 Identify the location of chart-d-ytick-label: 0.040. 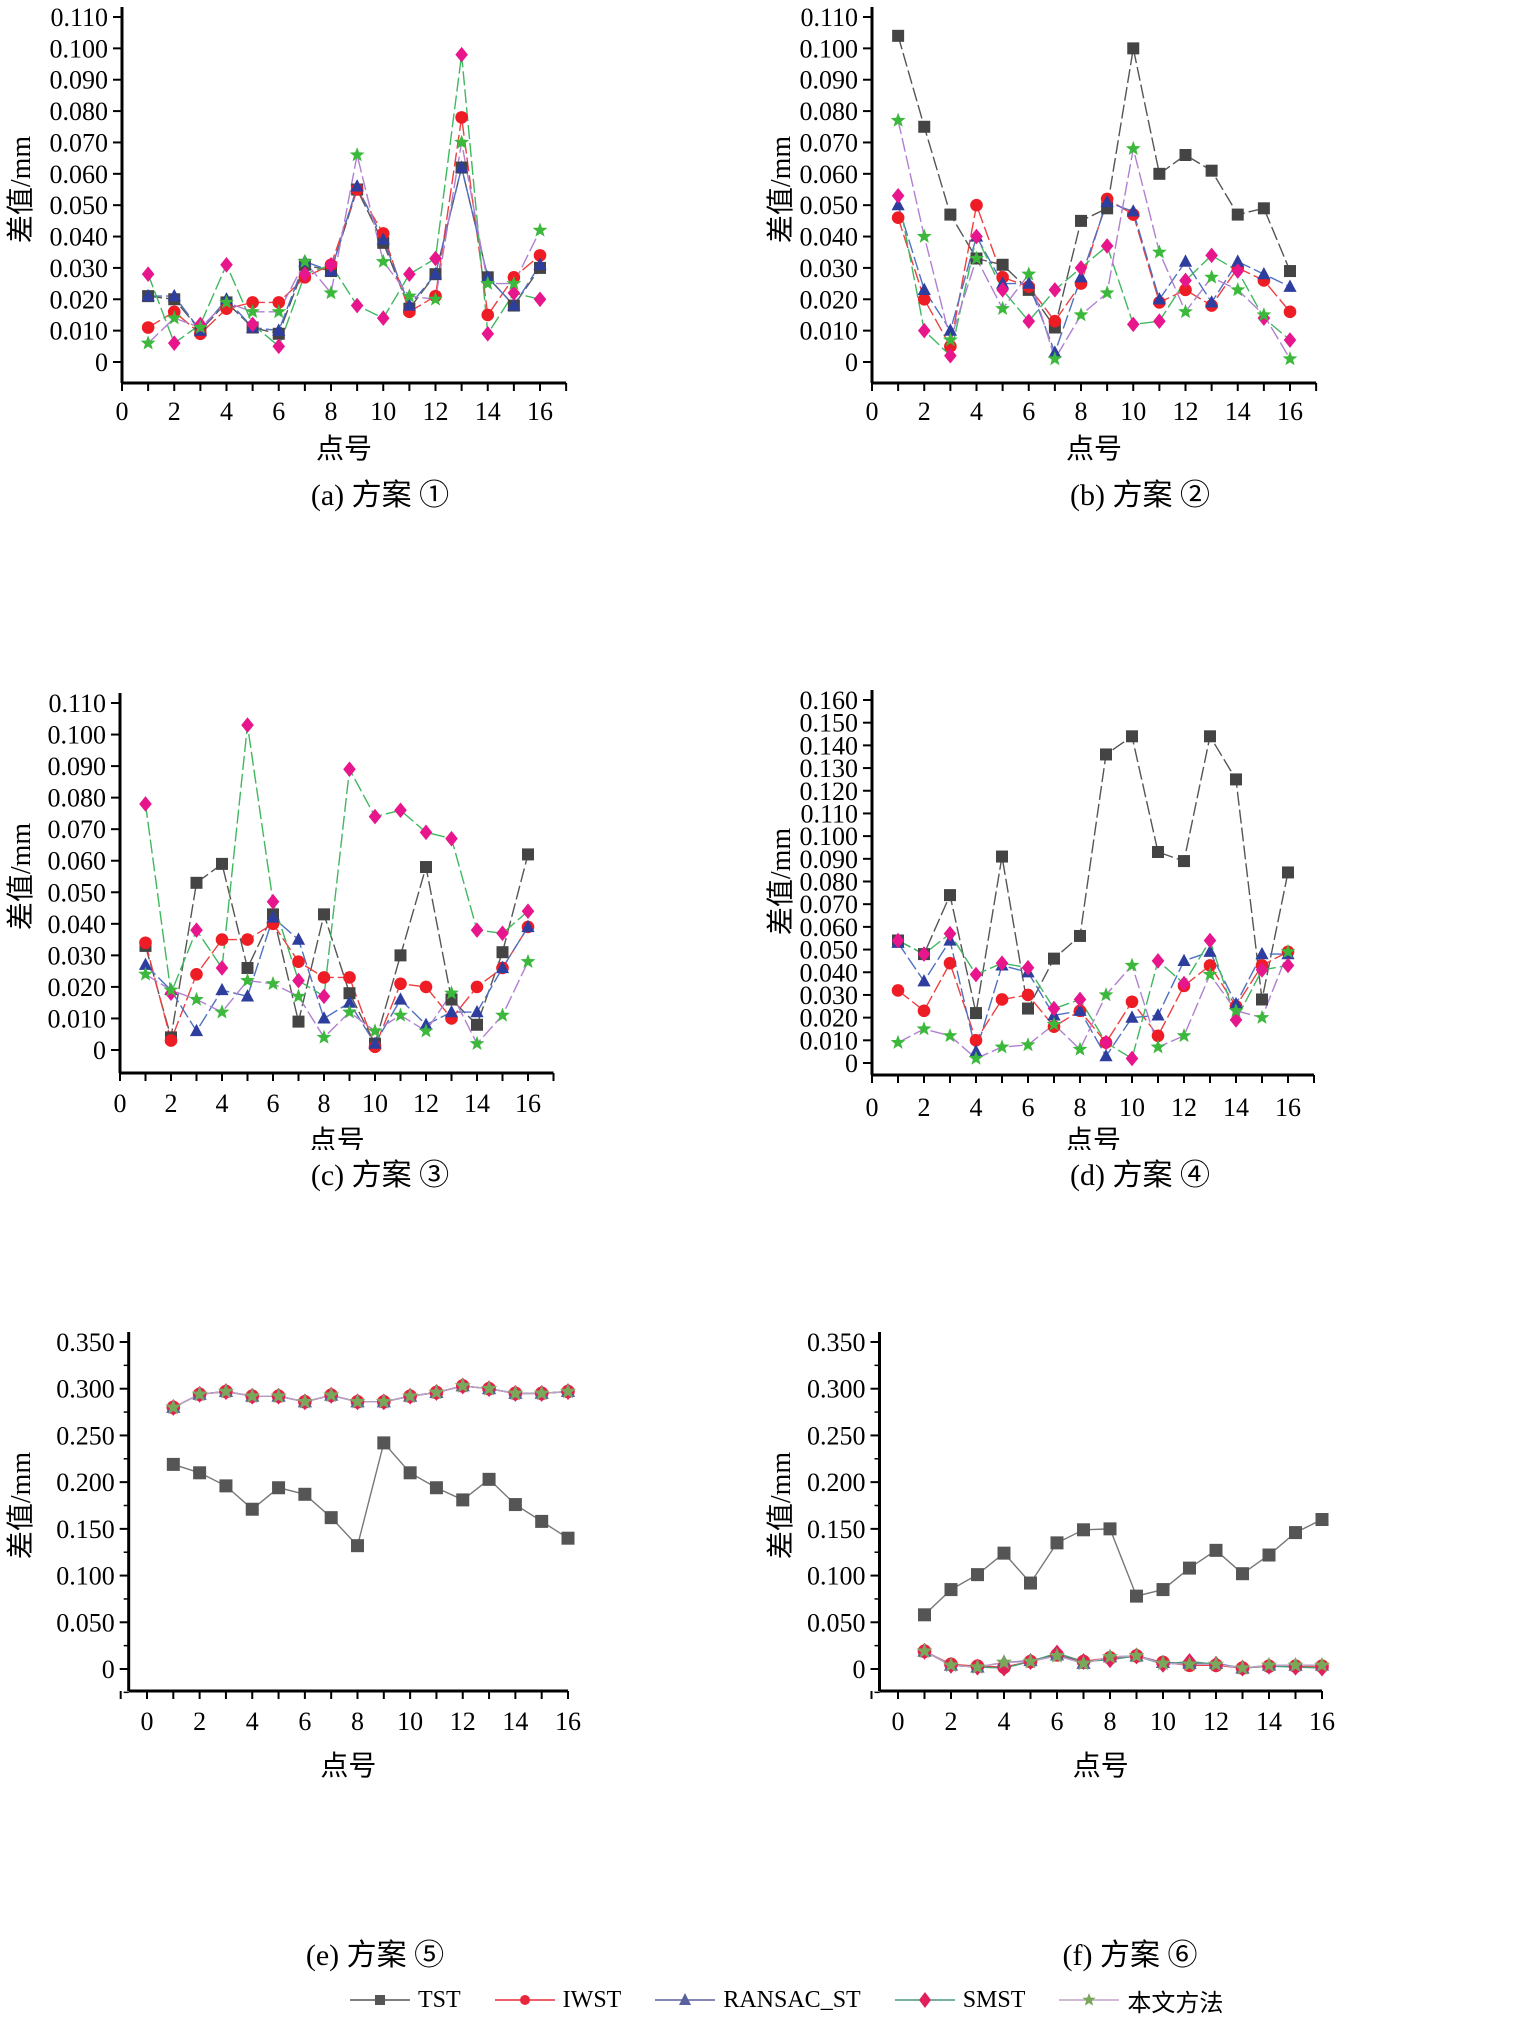
(829, 972).